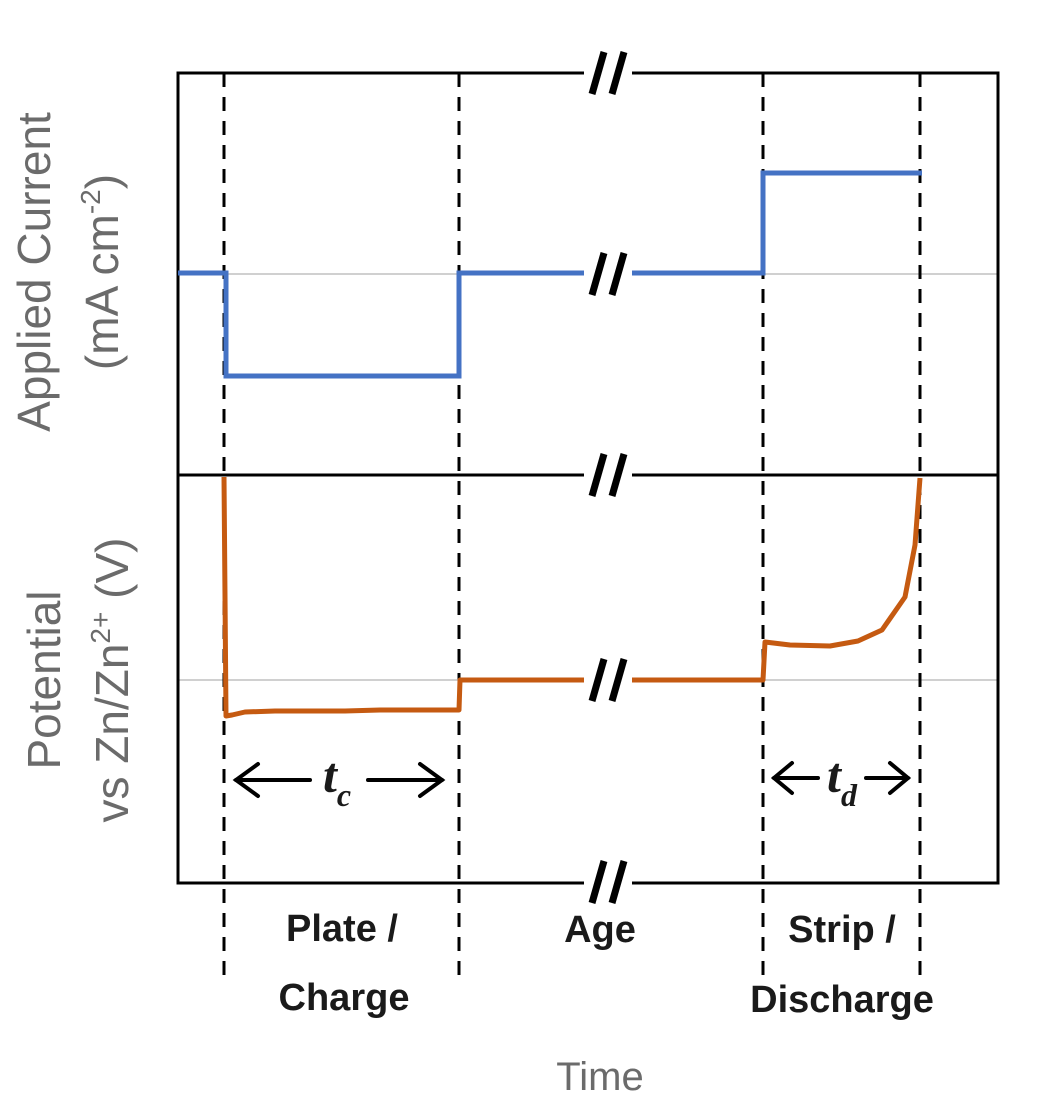  What do you see at coordinates (599, 1076) in the screenshot?
I see `x-axis-label: Time` at bounding box center [599, 1076].